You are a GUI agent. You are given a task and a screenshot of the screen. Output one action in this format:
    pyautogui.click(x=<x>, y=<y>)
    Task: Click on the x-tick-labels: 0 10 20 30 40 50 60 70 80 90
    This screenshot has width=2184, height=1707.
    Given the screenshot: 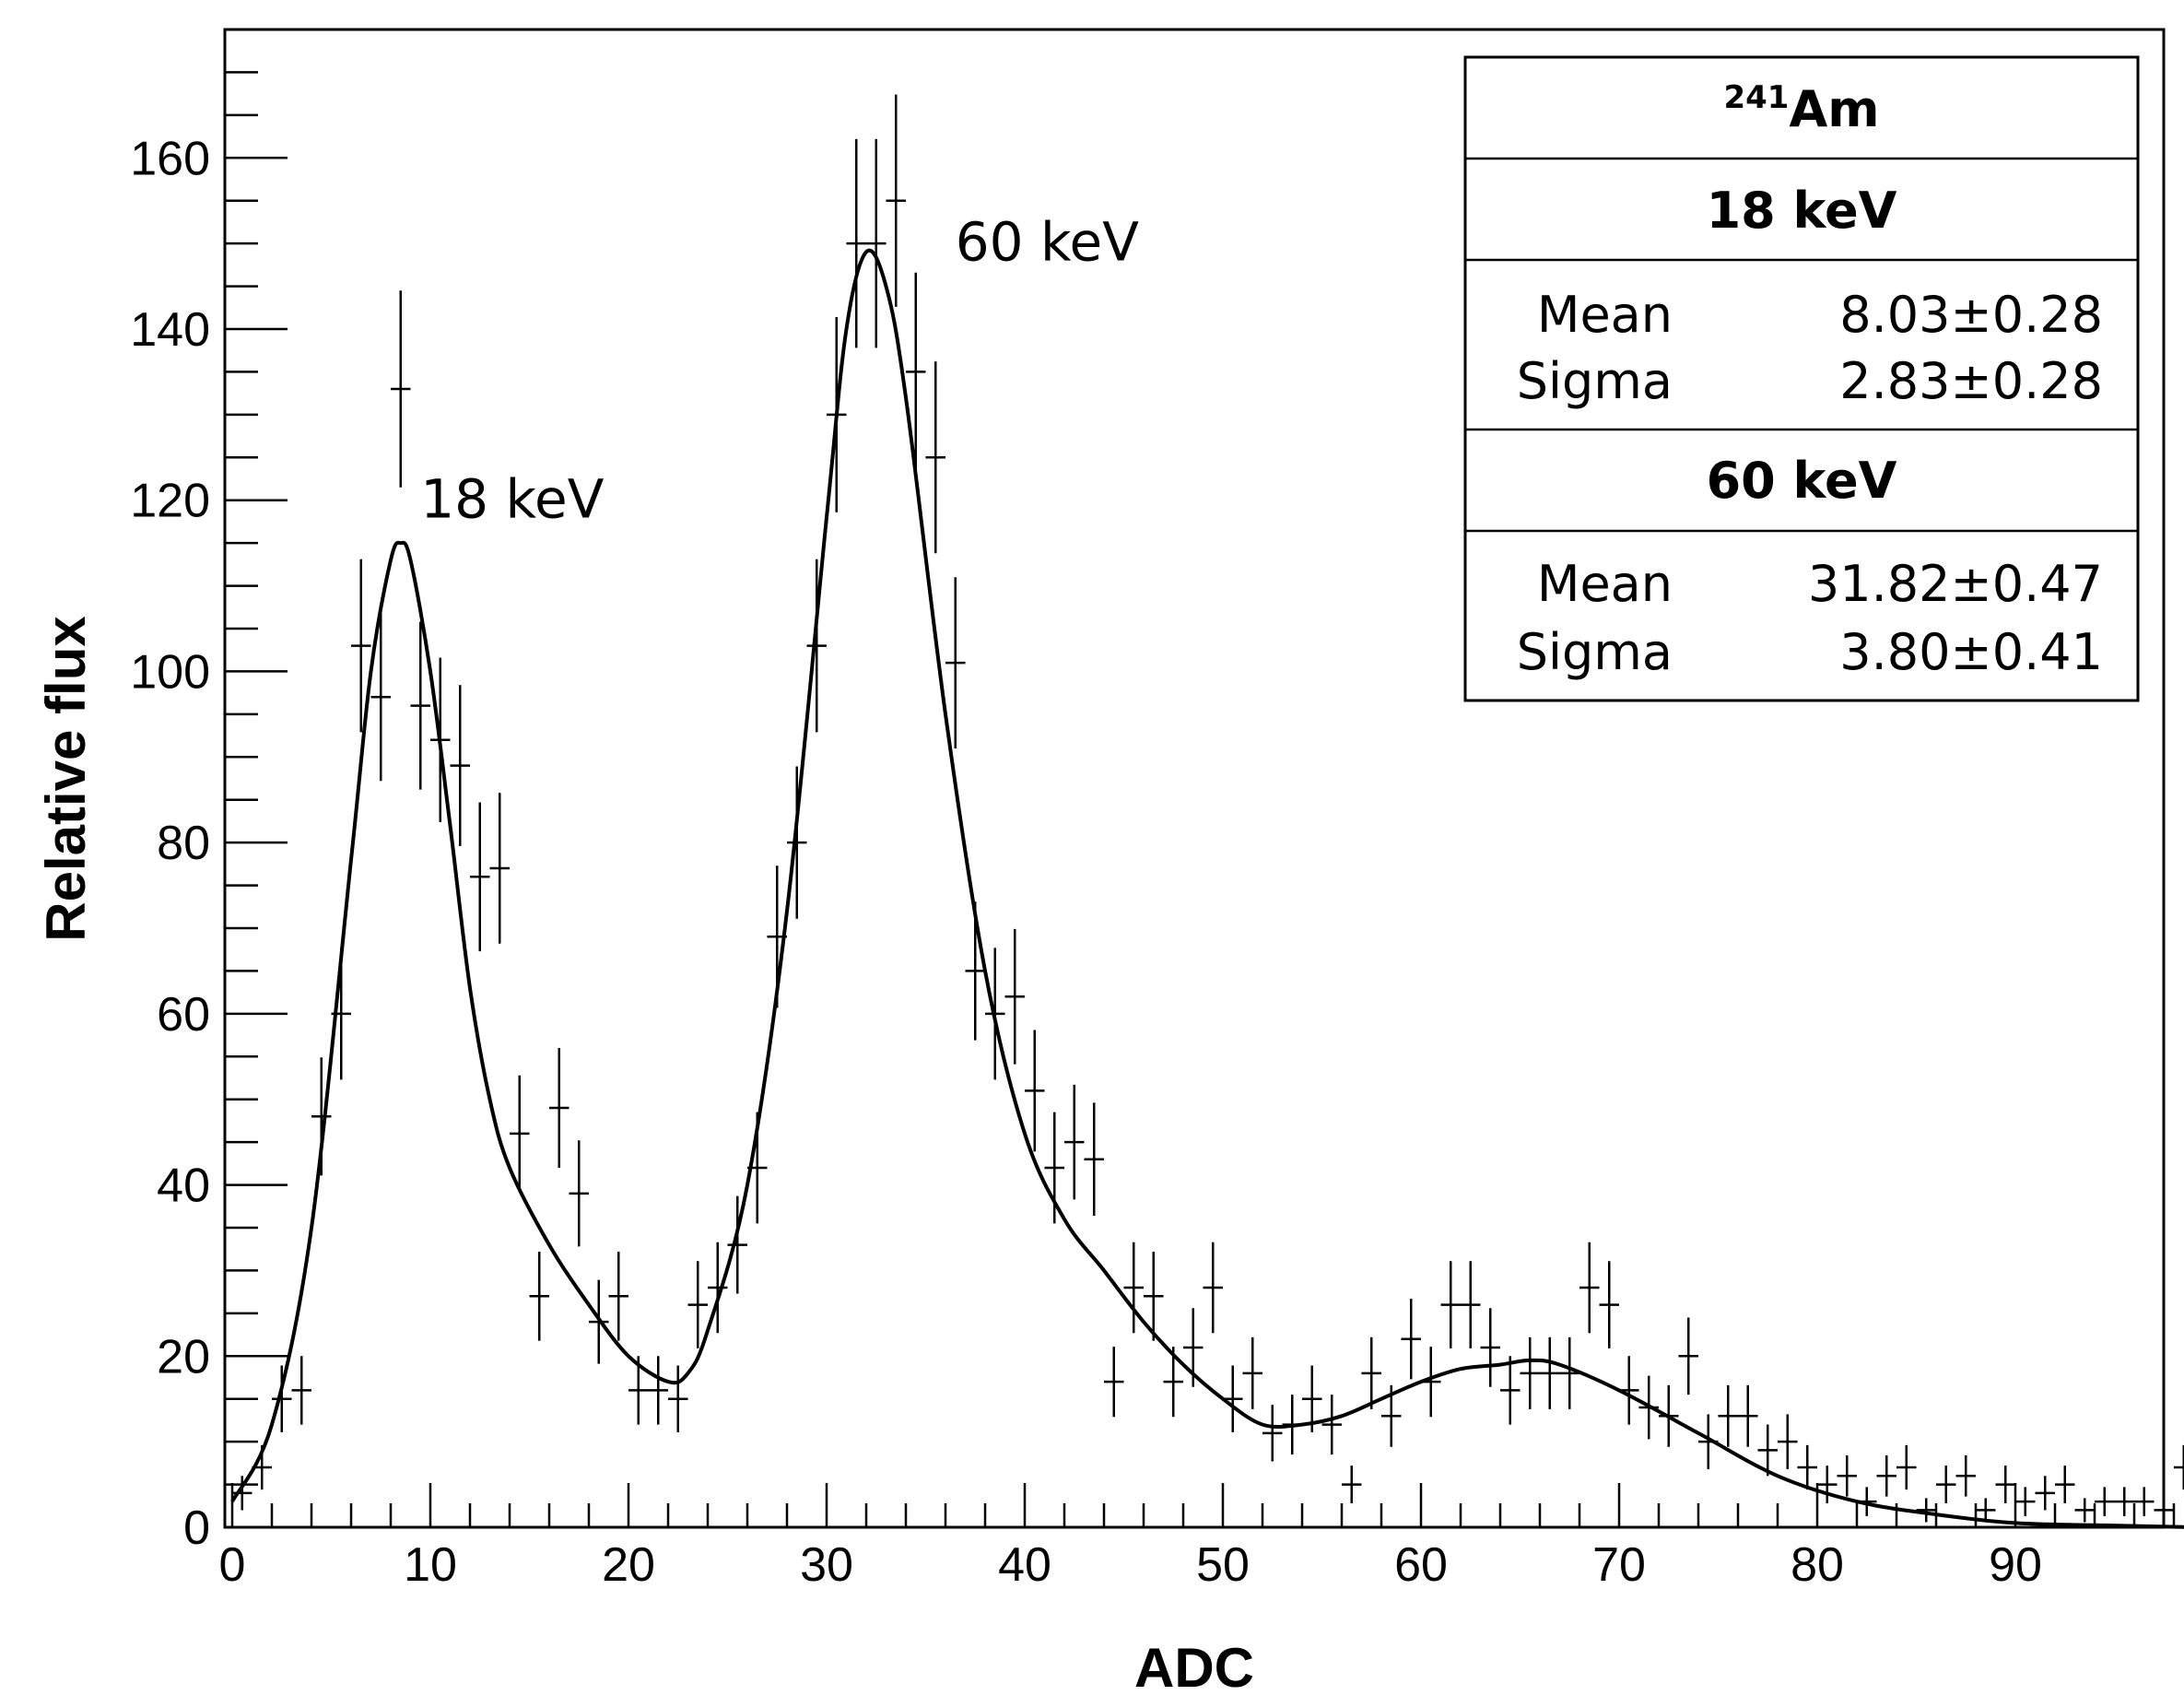 What is the action you would take?
    pyautogui.click(x=1130, y=1565)
    